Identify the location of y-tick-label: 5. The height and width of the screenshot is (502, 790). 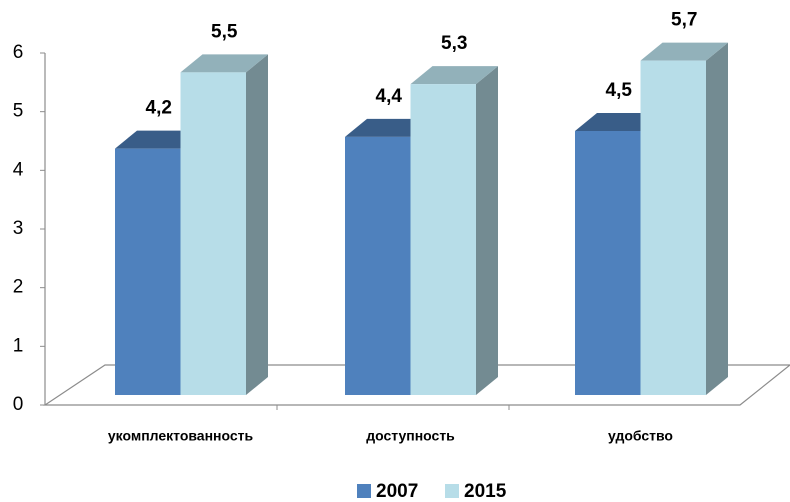
(18, 111).